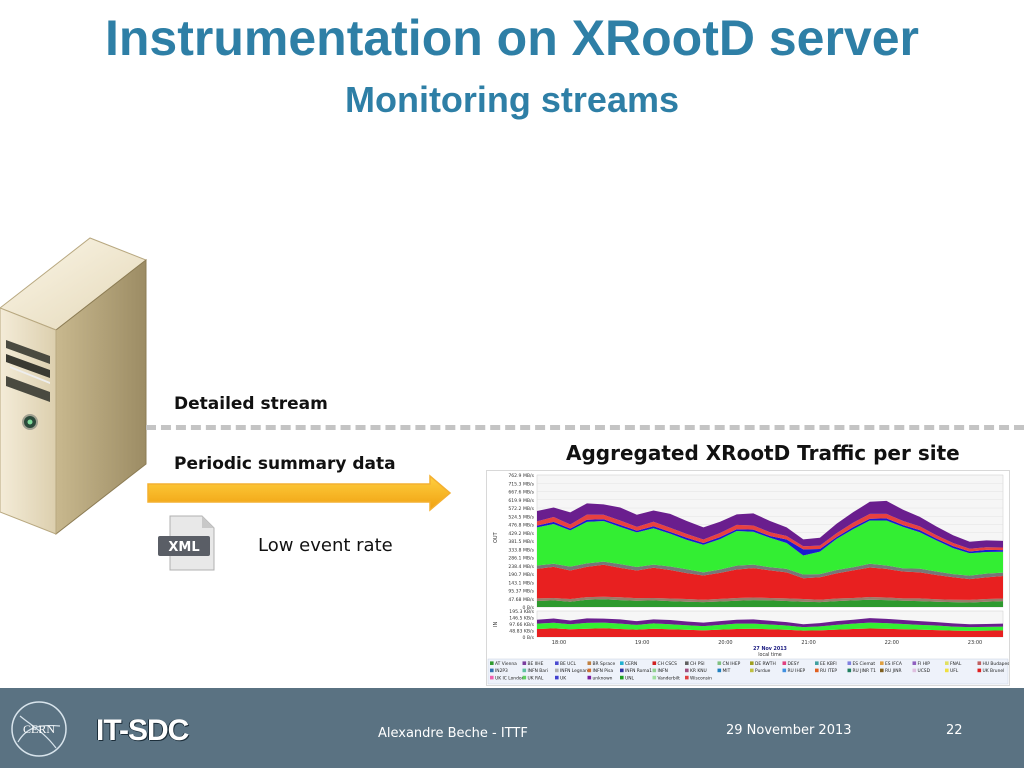  What do you see at coordinates (603, 678) in the screenshot?
I see `legend-label: unknown` at bounding box center [603, 678].